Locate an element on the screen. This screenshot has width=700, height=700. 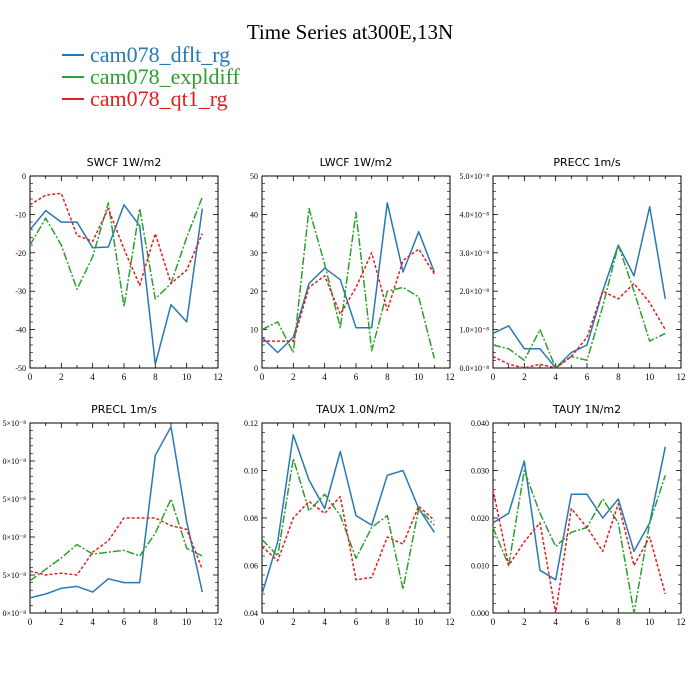
chart3-ytick-label: 2.0×10⁻⁸ is located at coordinates (474, 291).